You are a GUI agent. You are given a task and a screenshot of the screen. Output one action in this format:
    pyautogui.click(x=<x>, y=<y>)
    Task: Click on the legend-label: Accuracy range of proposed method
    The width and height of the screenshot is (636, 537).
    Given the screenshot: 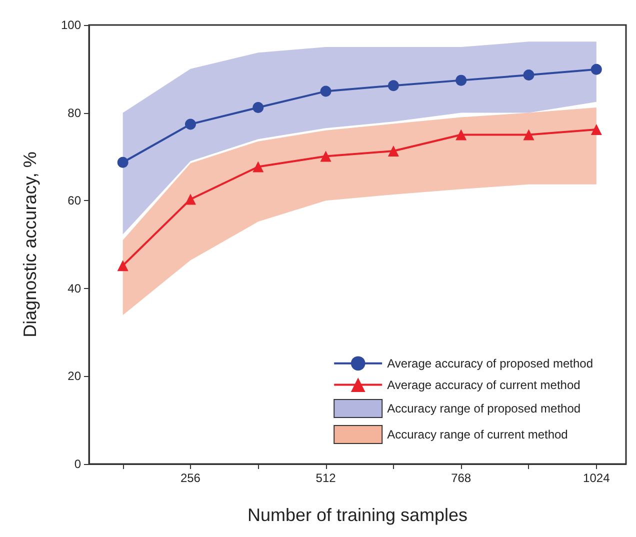 What is the action you would take?
    pyautogui.click(x=484, y=409)
    